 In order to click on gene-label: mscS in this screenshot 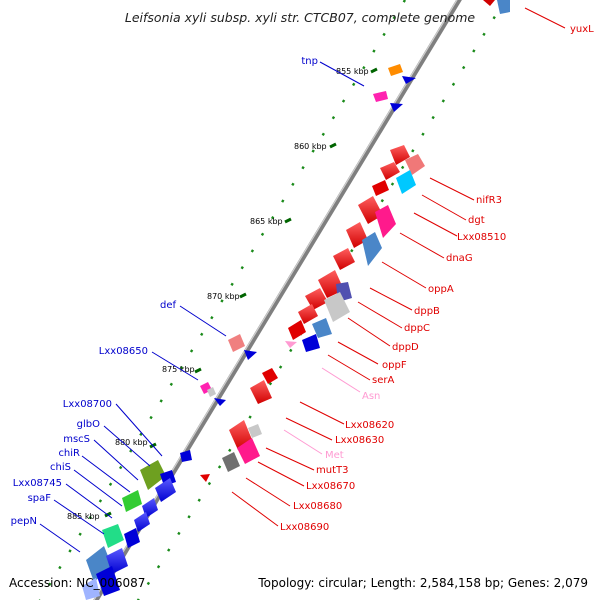, I will do `click(76, 439)`.